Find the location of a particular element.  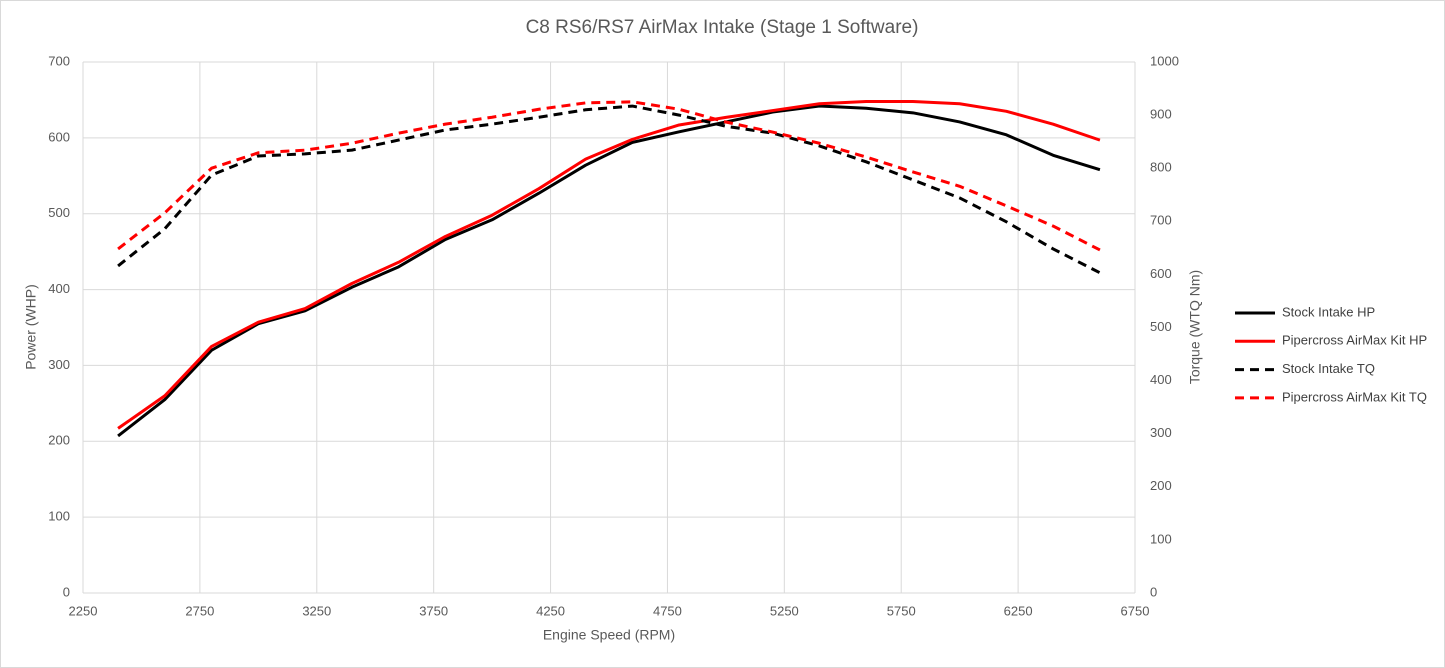

y-tick-label: 400 is located at coordinates (59, 288).